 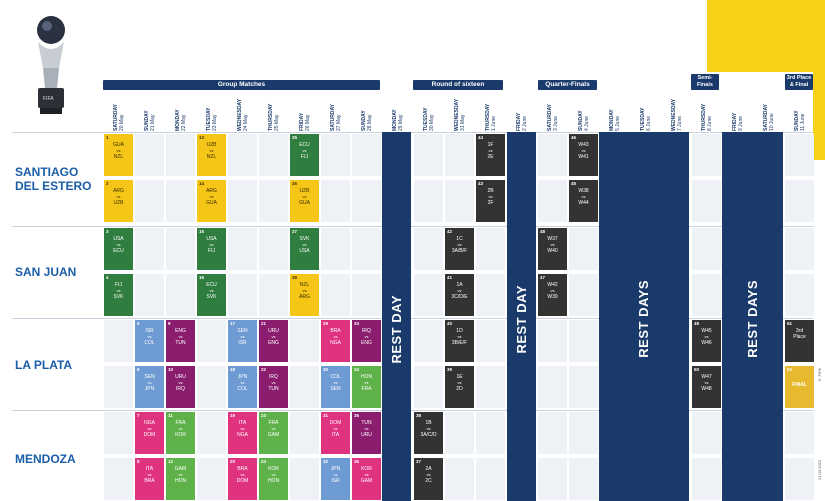 I want to click on stage-final-header: 3rd Place & Final, so click(x=799, y=82).